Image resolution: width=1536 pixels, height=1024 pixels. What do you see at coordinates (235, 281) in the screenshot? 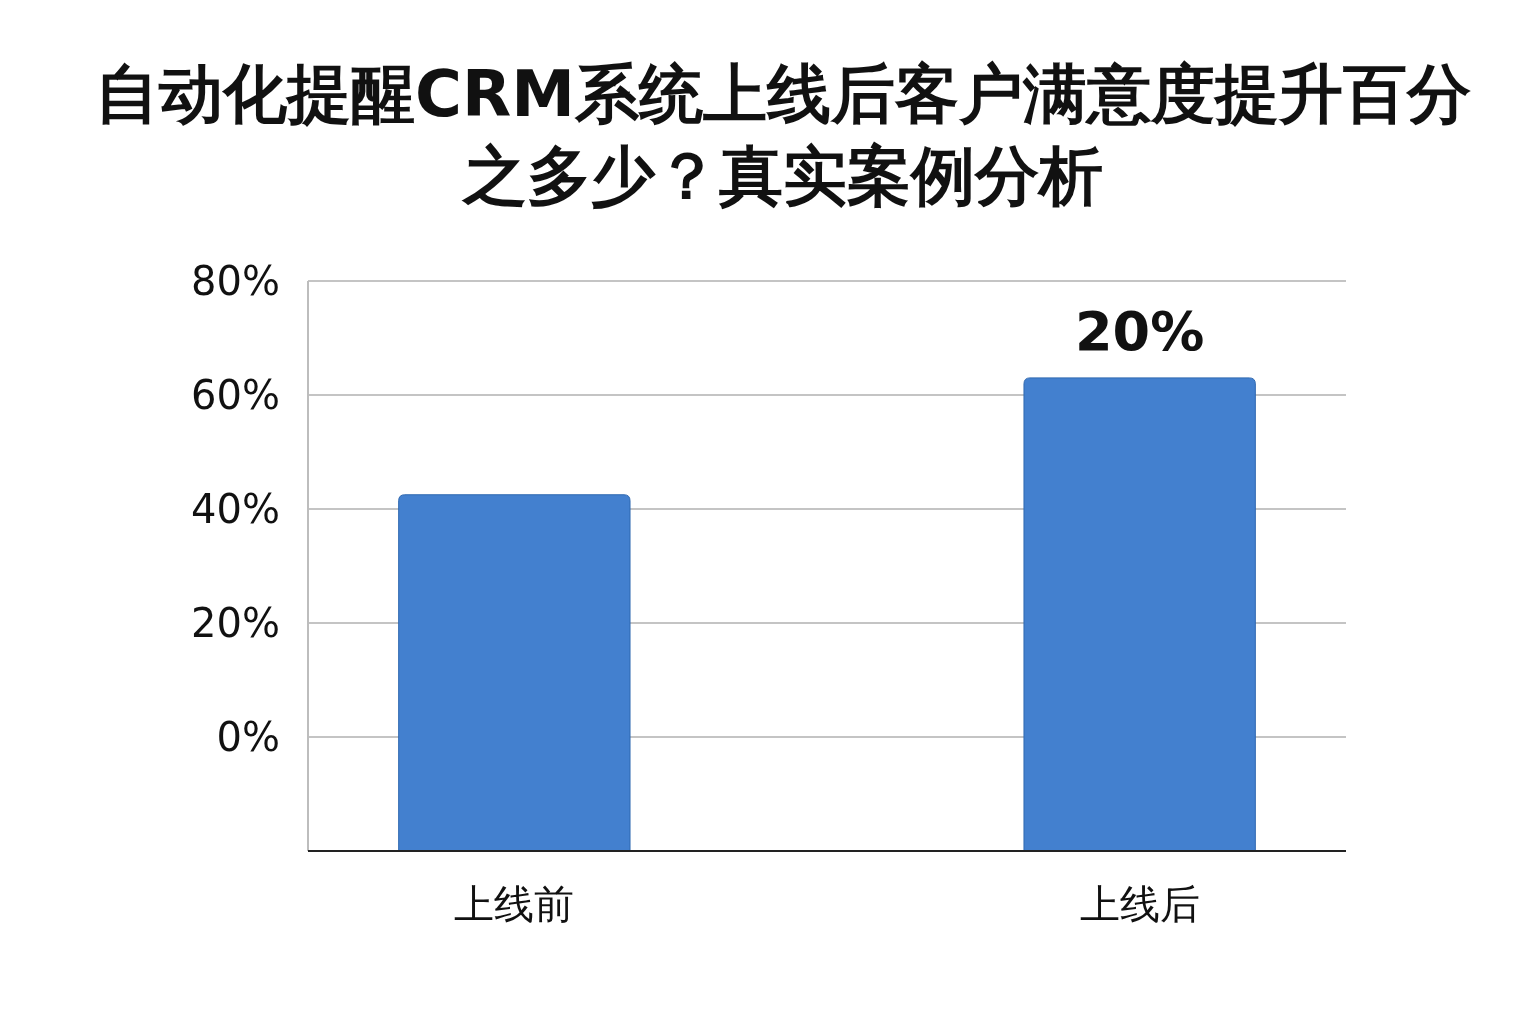
I see `y-tick-label: 80%` at bounding box center [235, 281].